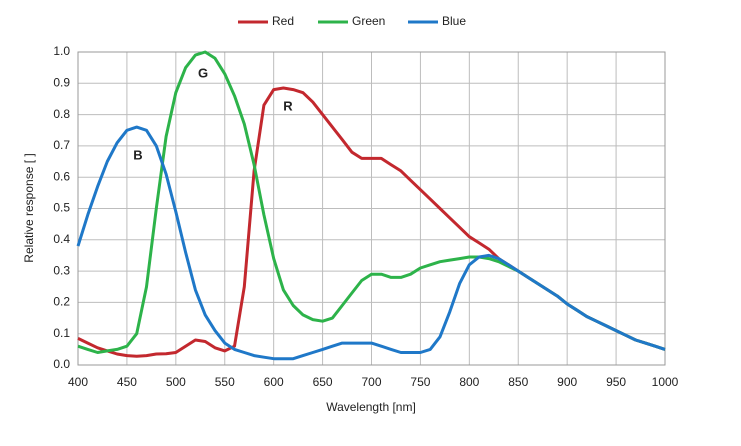 The width and height of the screenshot is (741, 446). What do you see at coordinates (29, 207) in the screenshot?
I see `y-axis-label: Relative response [ ]` at bounding box center [29, 207].